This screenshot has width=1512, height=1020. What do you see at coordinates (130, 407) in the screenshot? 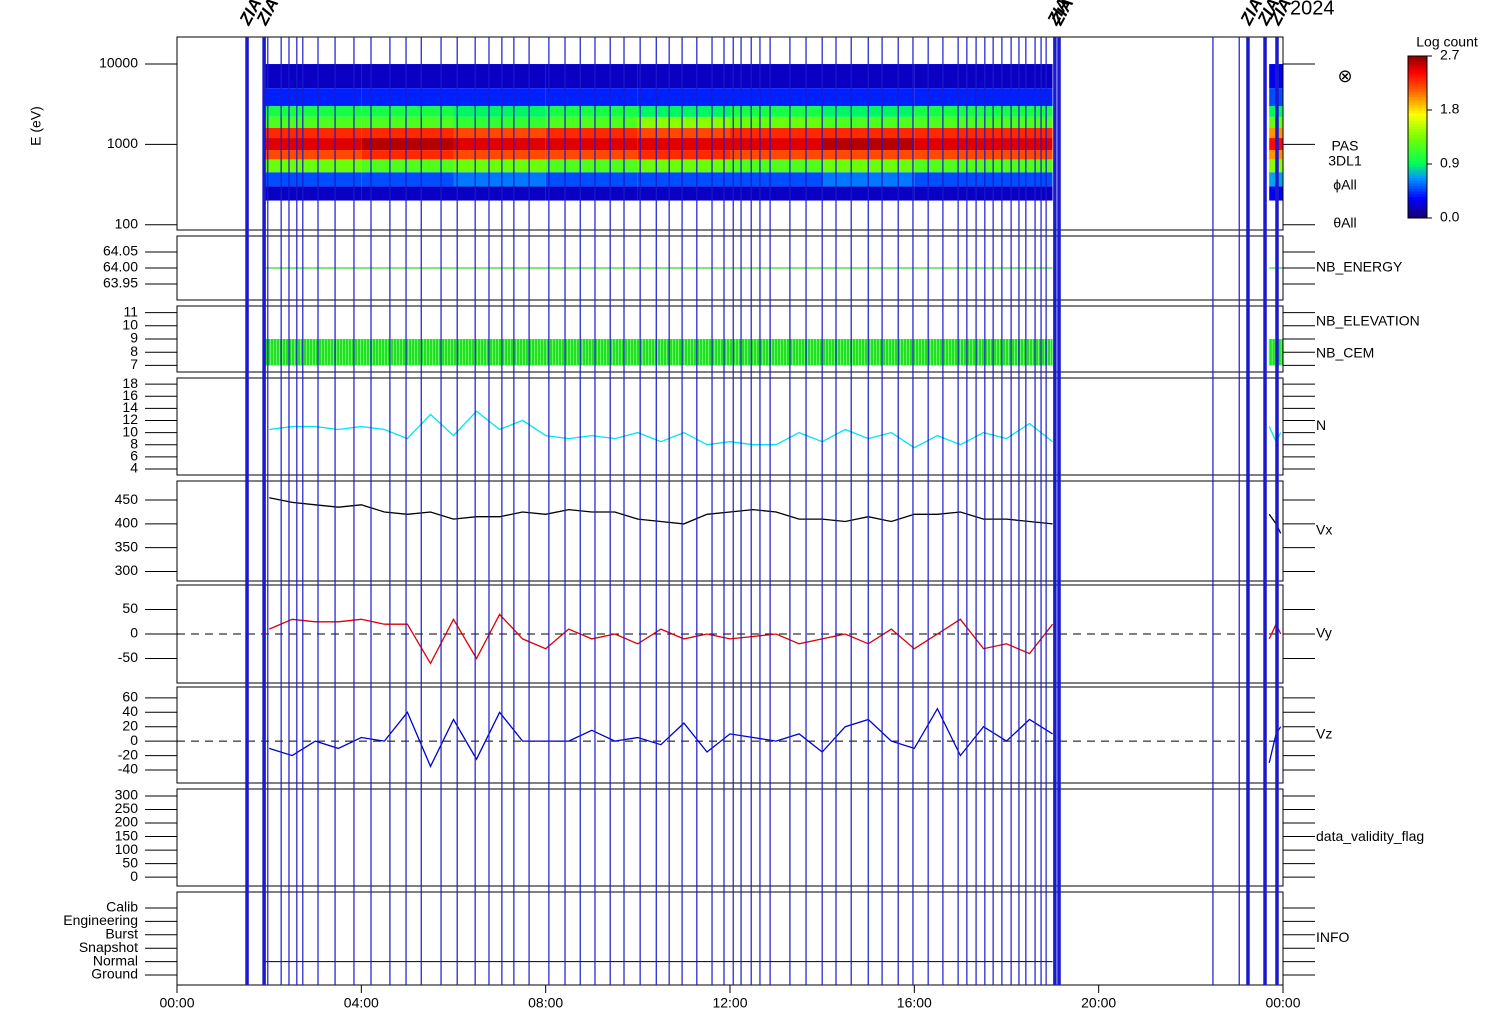
I see `y-tick-label: 14` at bounding box center [130, 407].